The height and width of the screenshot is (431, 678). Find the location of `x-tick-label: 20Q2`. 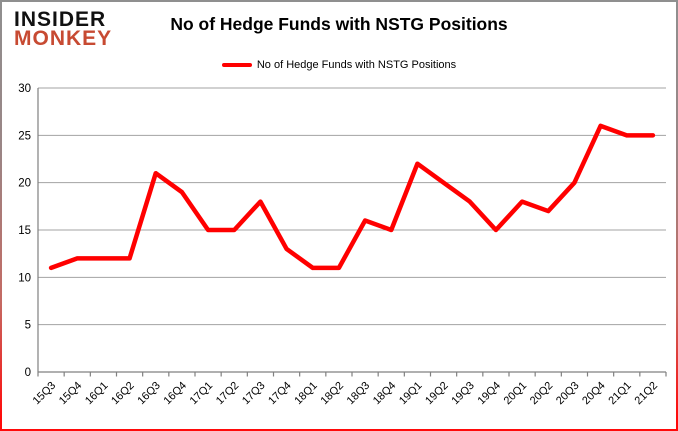

x-tick-label: 20Q2 is located at coordinates (542, 394).